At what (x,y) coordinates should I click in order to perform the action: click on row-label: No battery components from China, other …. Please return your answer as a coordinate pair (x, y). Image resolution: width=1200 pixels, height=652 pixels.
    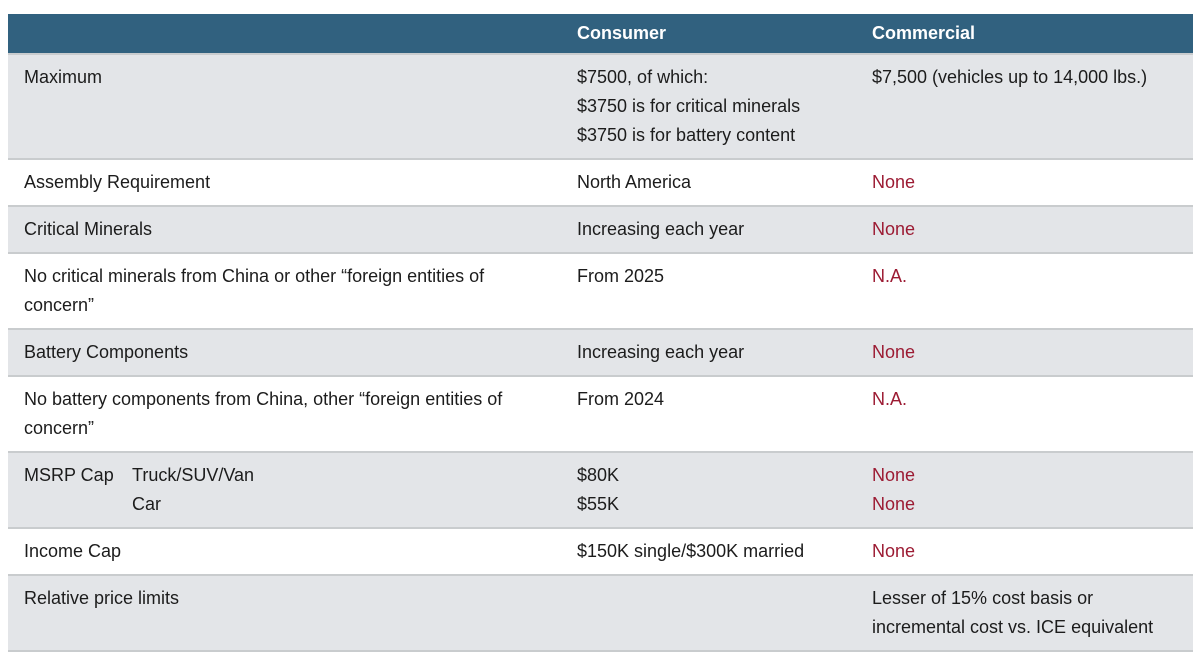
    Looking at the image, I should click on (263, 413).